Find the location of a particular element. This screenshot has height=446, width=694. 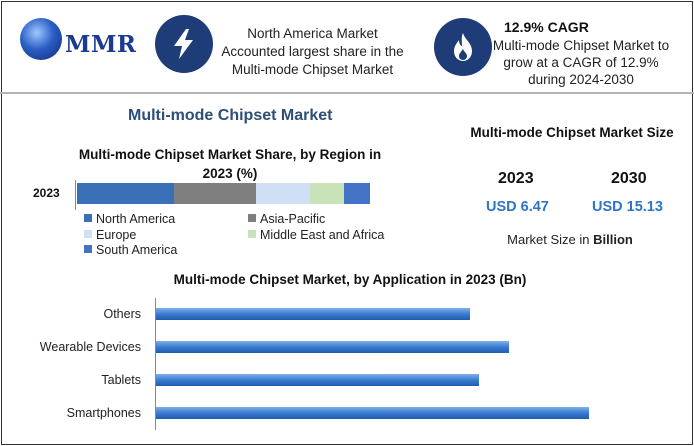

bar-label-others: Others is located at coordinates (122, 314).